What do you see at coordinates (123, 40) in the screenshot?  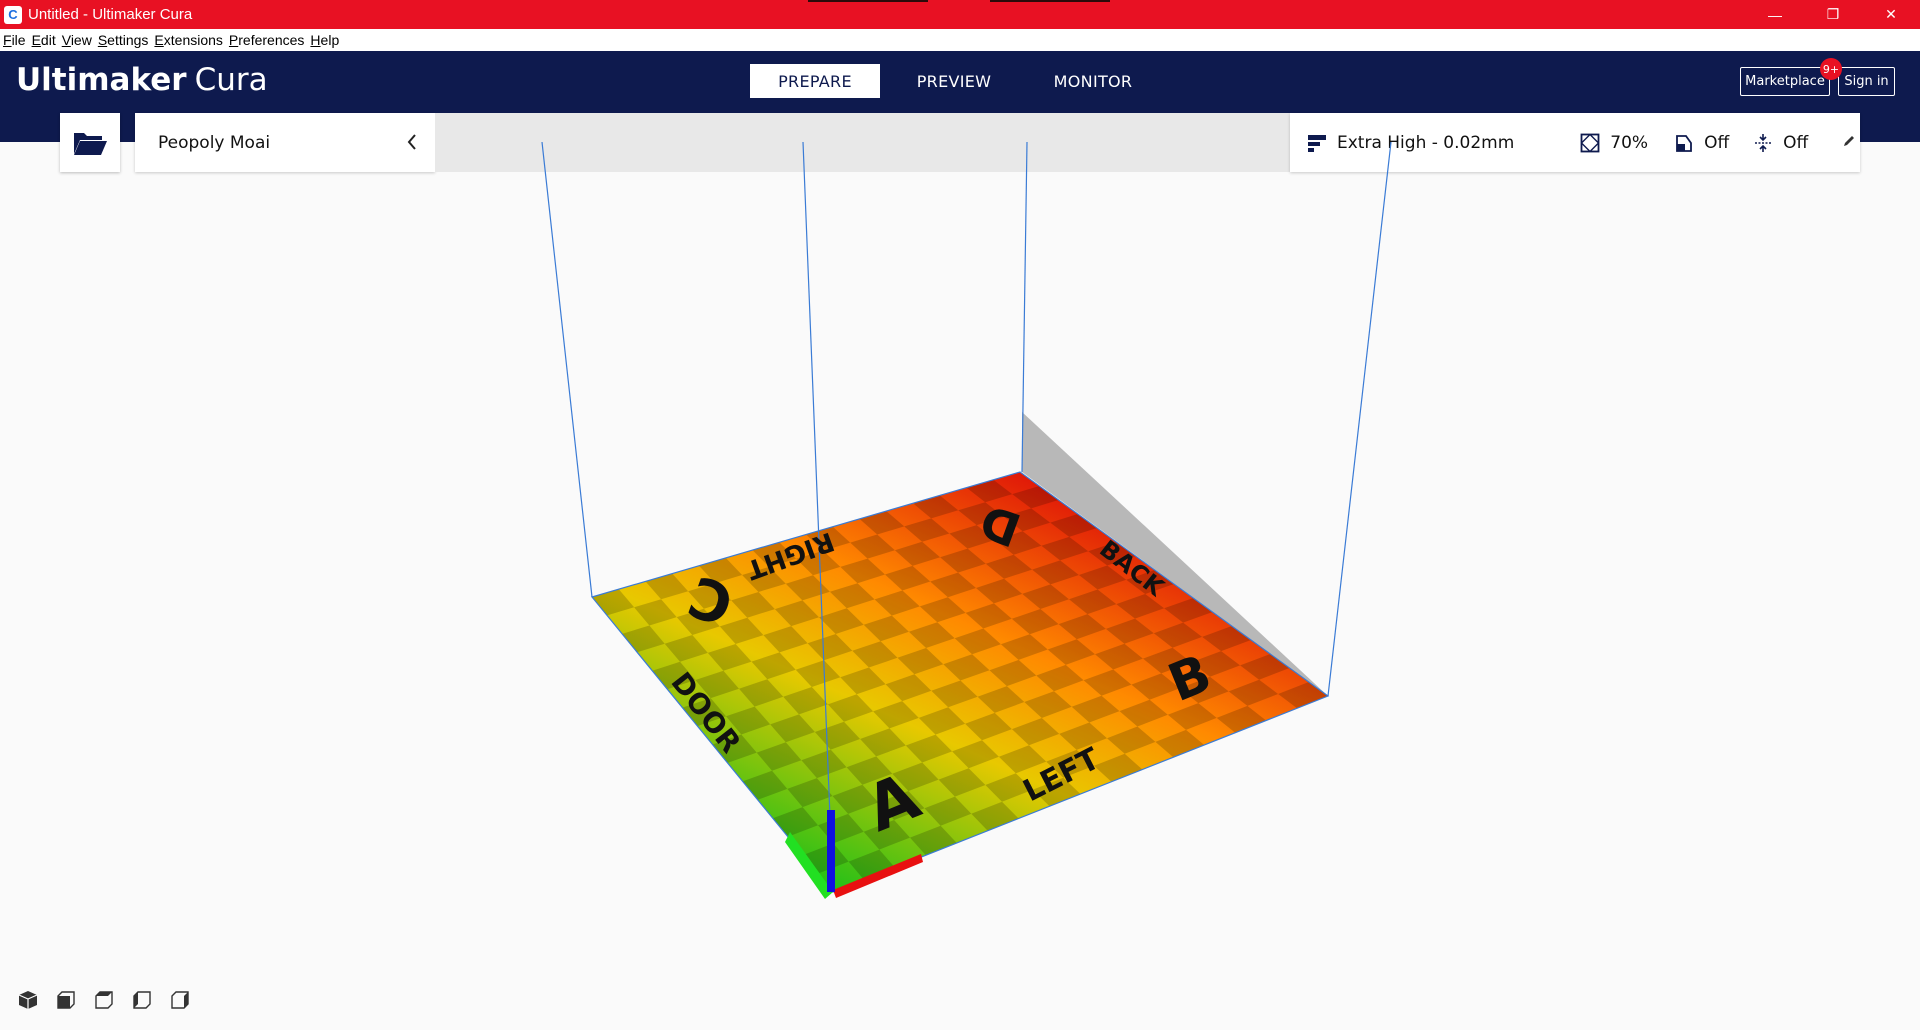 I see `menu-settings: Settings` at bounding box center [123, 40].